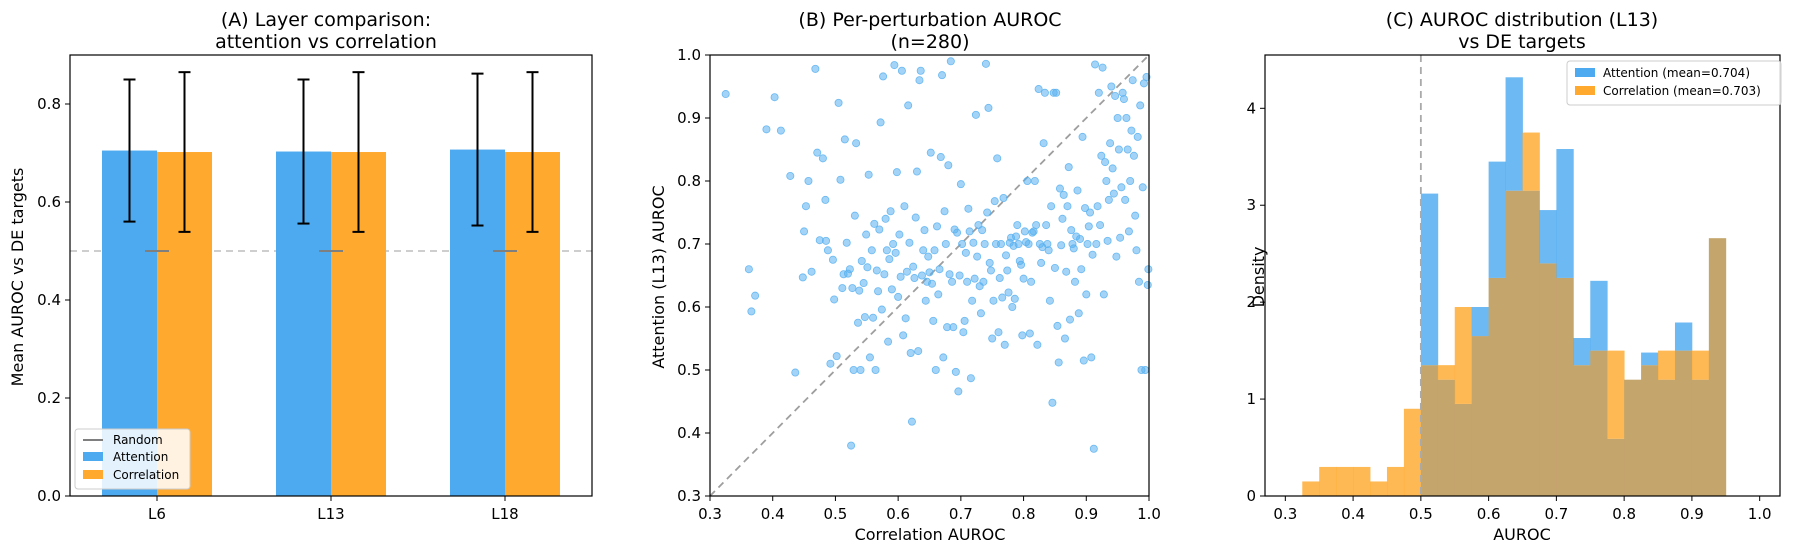  Describe the element at coordinates (1489, 514) in the screenshot. I see `x-tick-label: 0.6` at that location.